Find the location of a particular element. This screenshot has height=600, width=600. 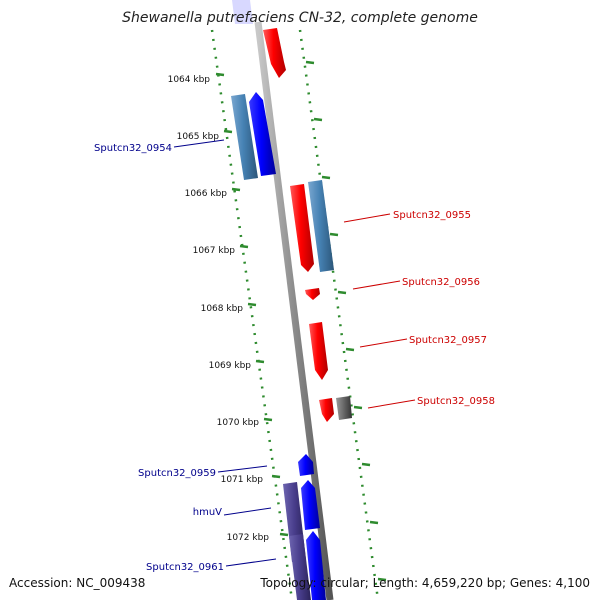

ruler-label: 1071 kbp is located at coordinates (242, 480).